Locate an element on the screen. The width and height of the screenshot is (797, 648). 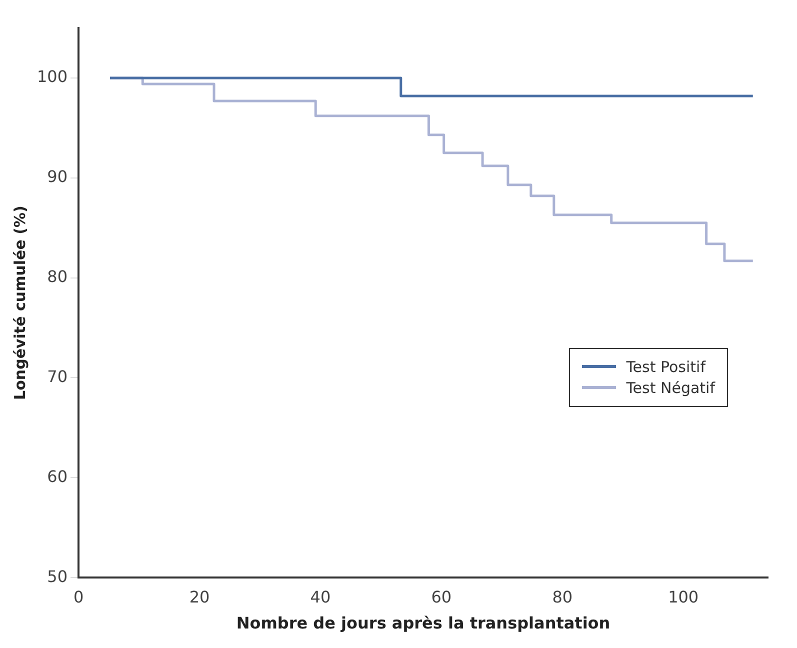
x-tick-label: 80 is located at coordinates (562, 596).